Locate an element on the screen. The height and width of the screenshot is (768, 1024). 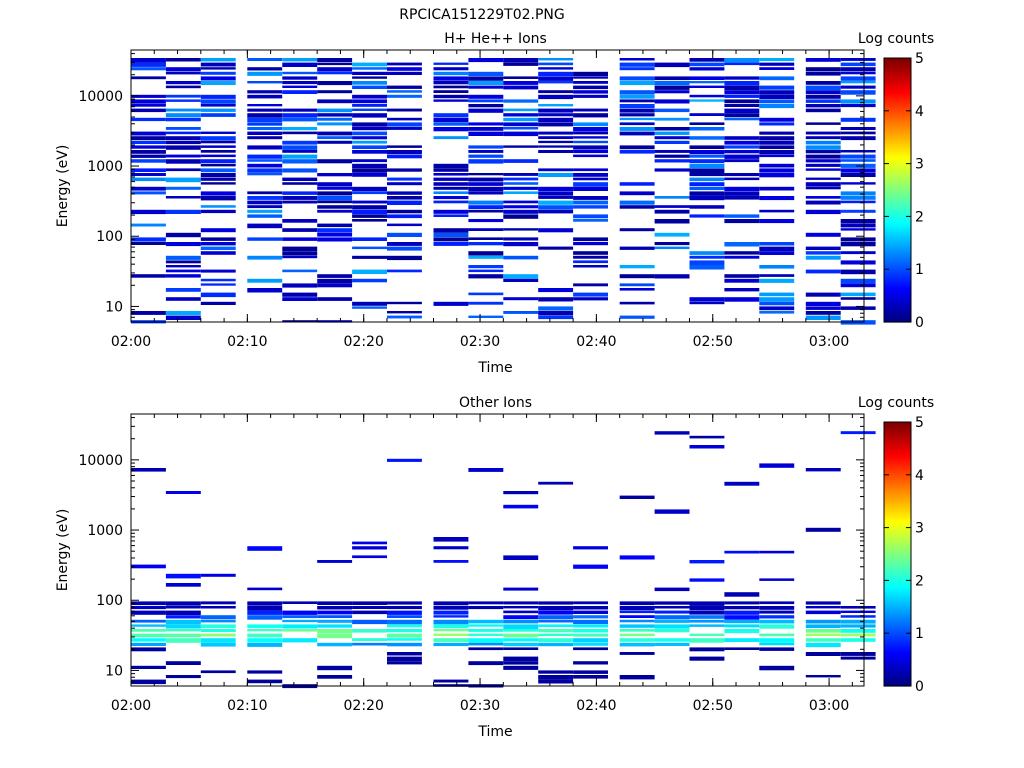
x-tick-label: 02:10 is located at coordinates (247, 706).